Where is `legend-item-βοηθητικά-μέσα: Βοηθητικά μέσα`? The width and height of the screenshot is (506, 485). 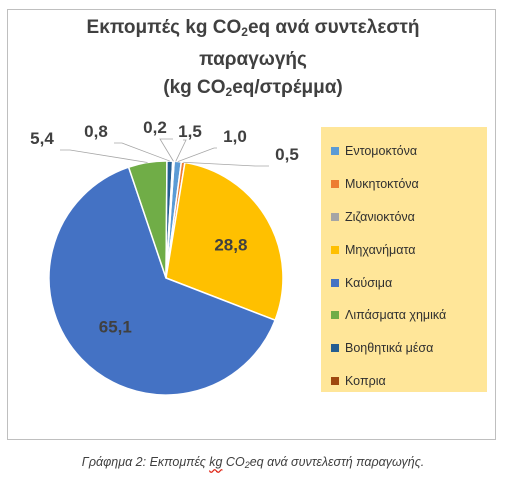 legend-item-βοηθητικά-μέσα: Βοηθητικά μέσα is located at coordinates (409, 348).